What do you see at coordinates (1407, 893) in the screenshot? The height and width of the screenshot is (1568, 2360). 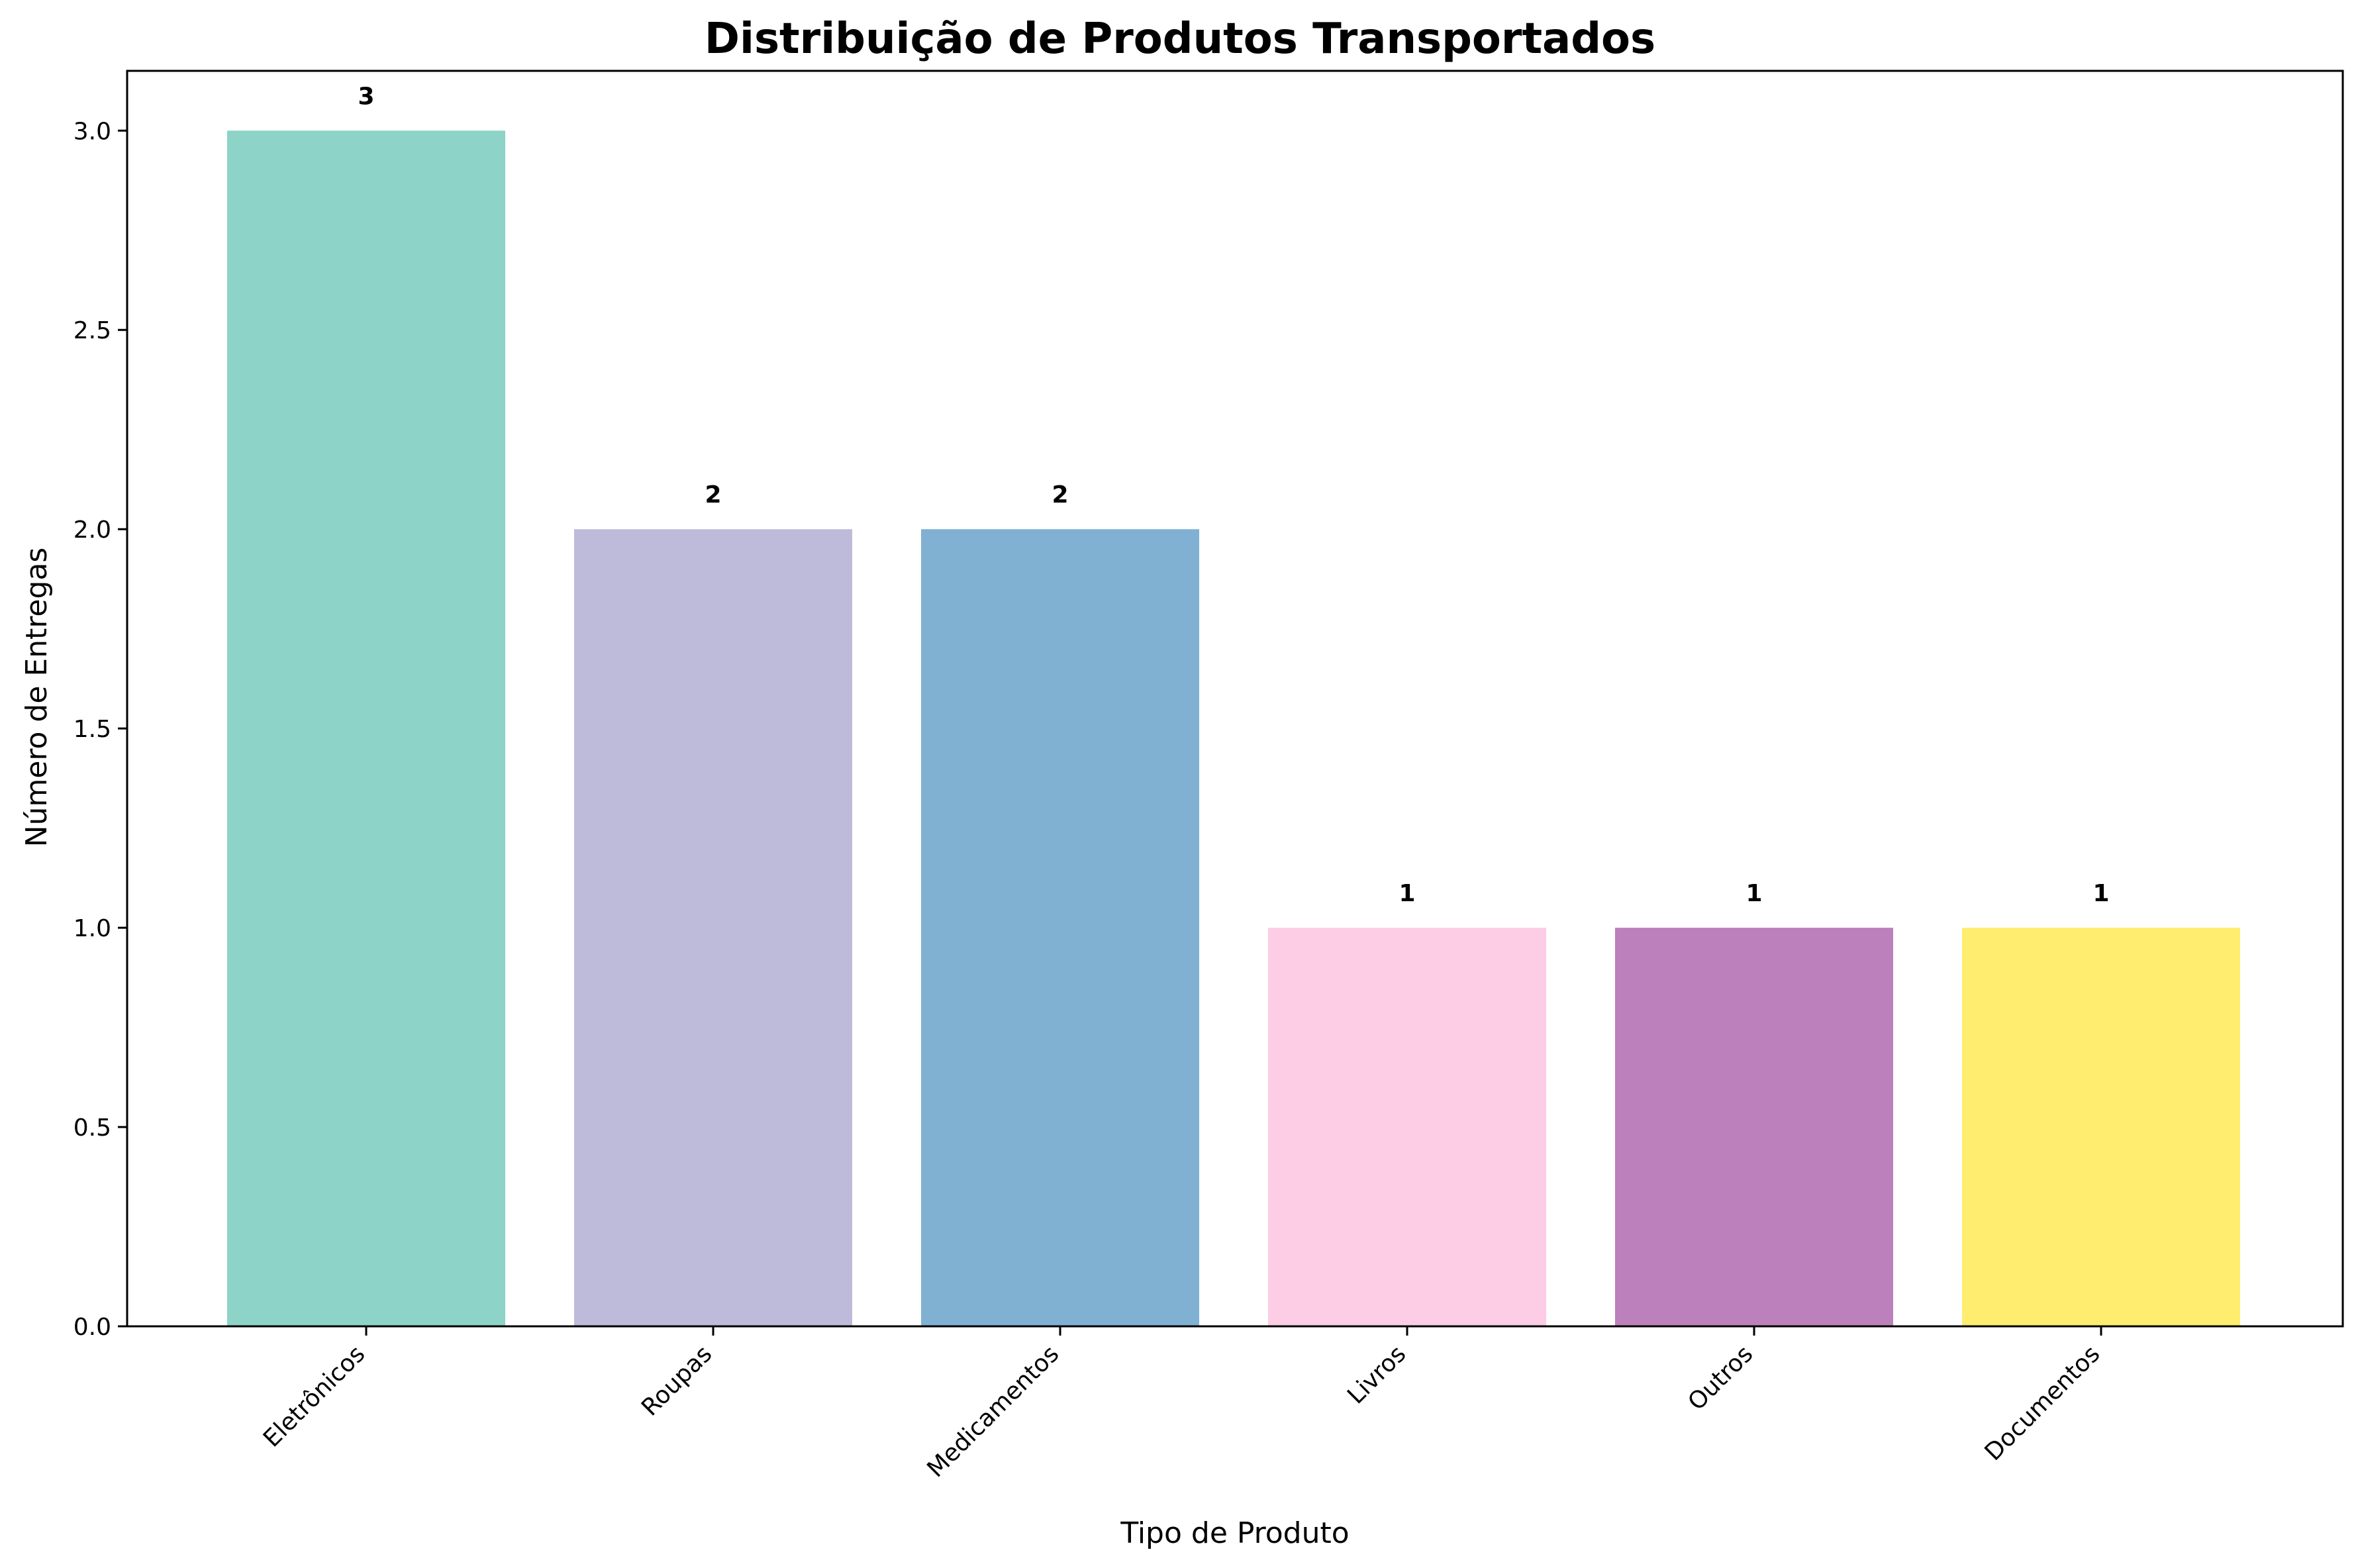 I see `data-label-livros: 1` at bounding box center [1407, 893].